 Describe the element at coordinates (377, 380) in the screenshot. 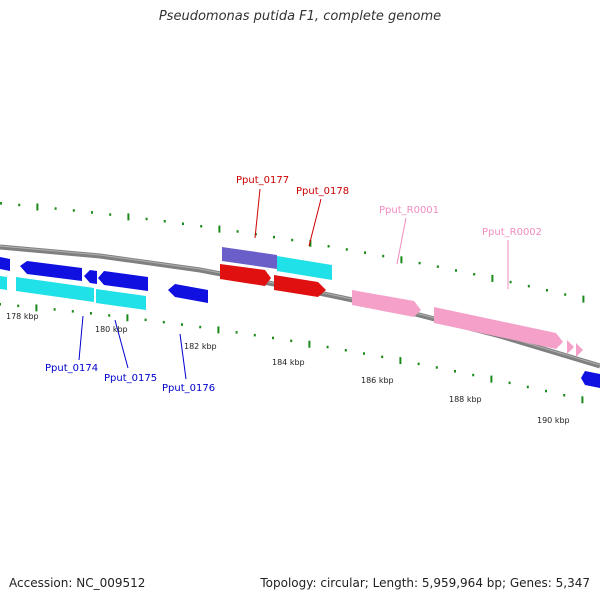

I see `scale-label: 186 kbp` at that location.